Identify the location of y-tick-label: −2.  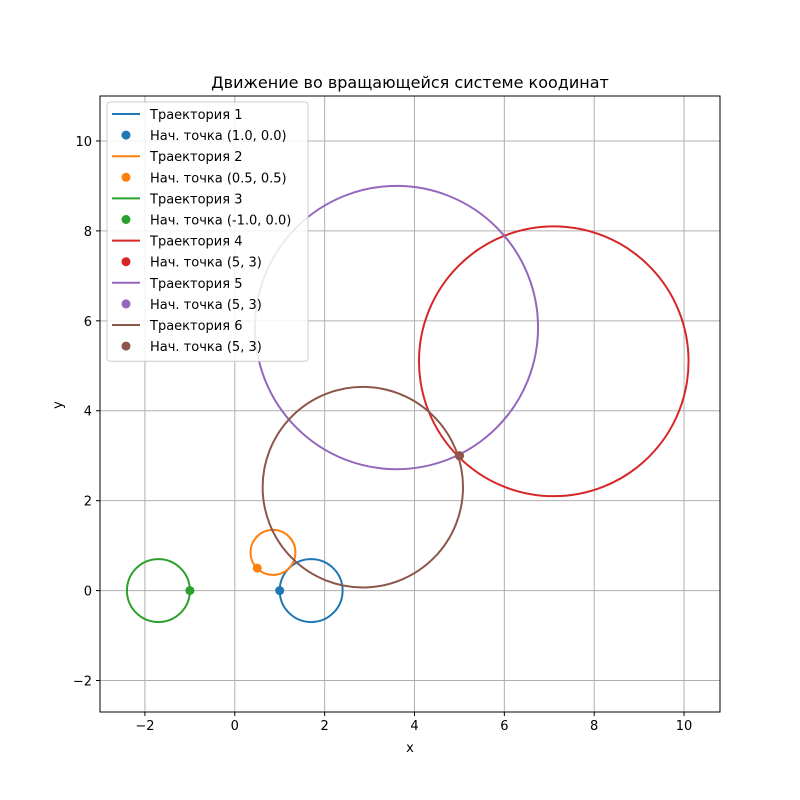
(82, 682).